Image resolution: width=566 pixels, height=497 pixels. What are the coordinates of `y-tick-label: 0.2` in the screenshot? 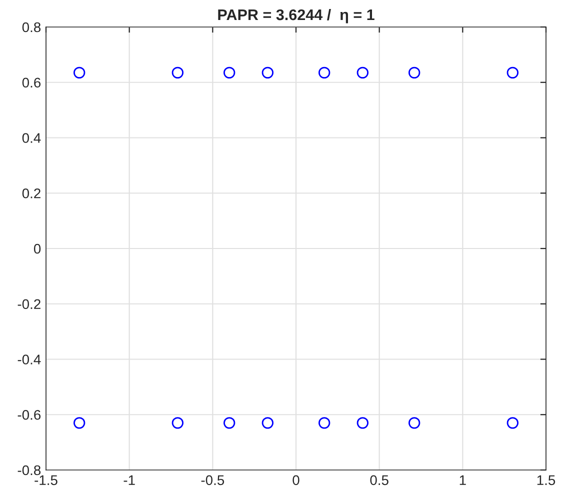 It's located at (31, 193).